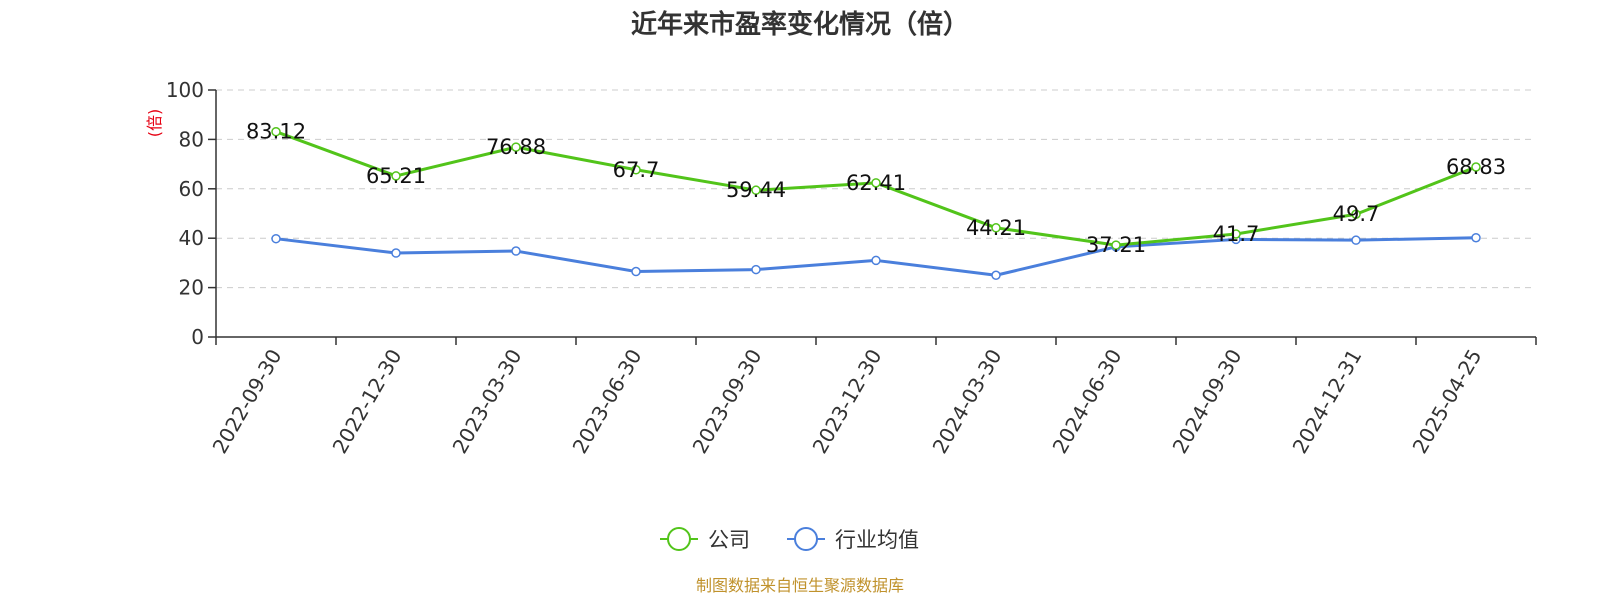 The width and height of the screenshot is (1600, 600). What do you see at coordinates (1206, 401) in the screenshot?
I see `x-tick-label: 2024-09-30` at bounding box center [1206, 401].